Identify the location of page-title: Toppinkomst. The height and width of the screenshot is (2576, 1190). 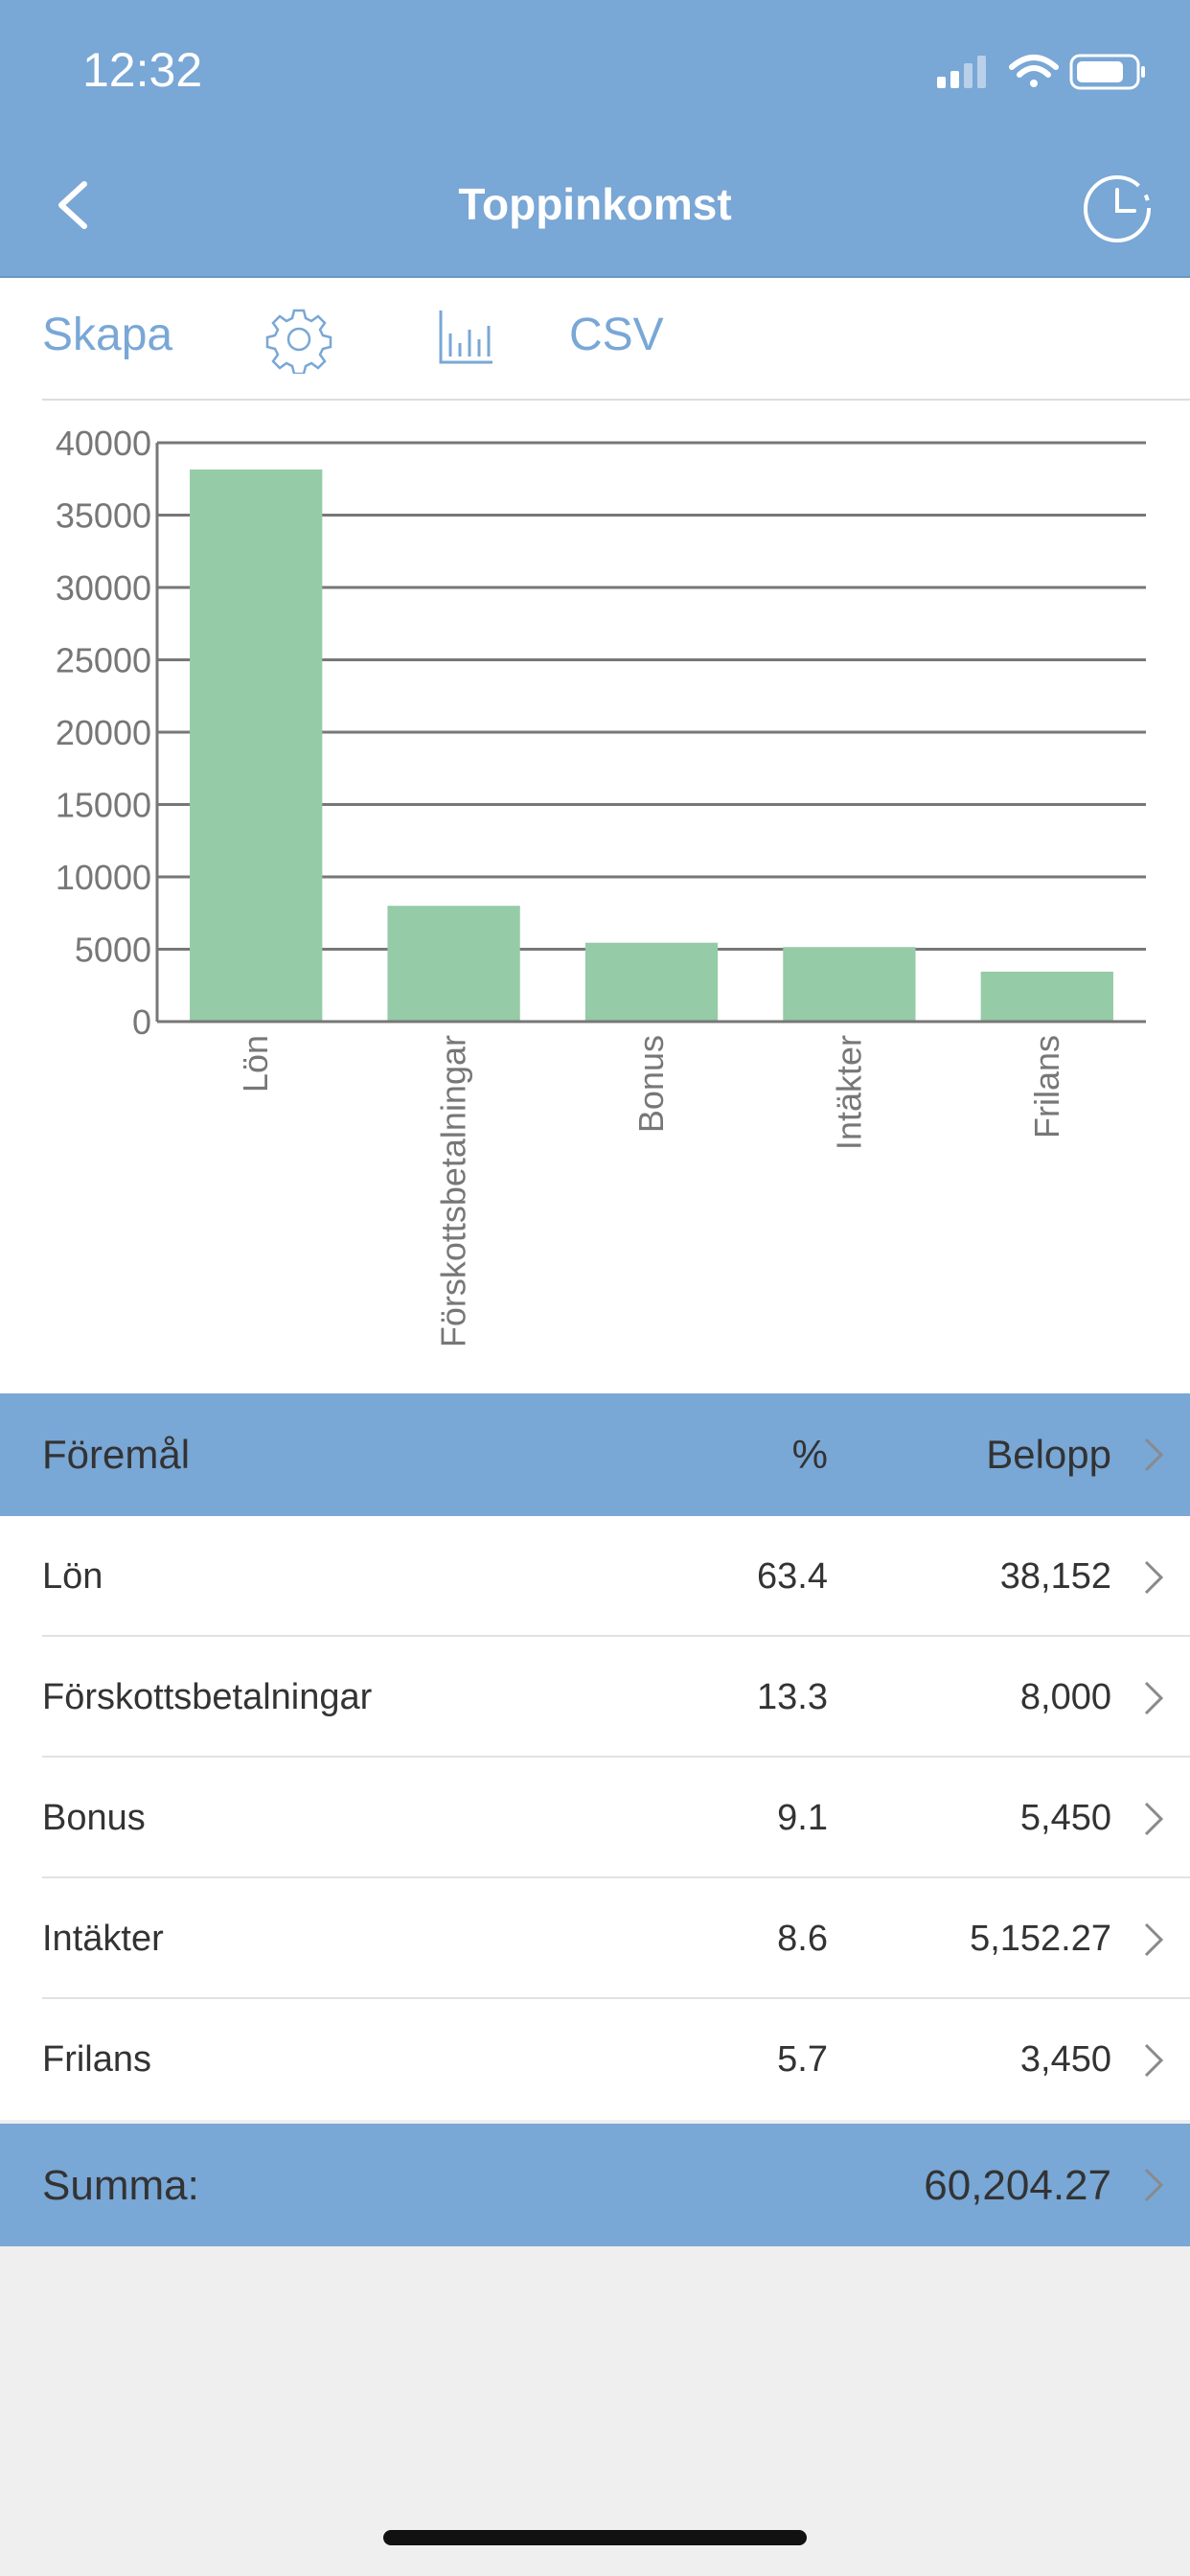
(595, 204).